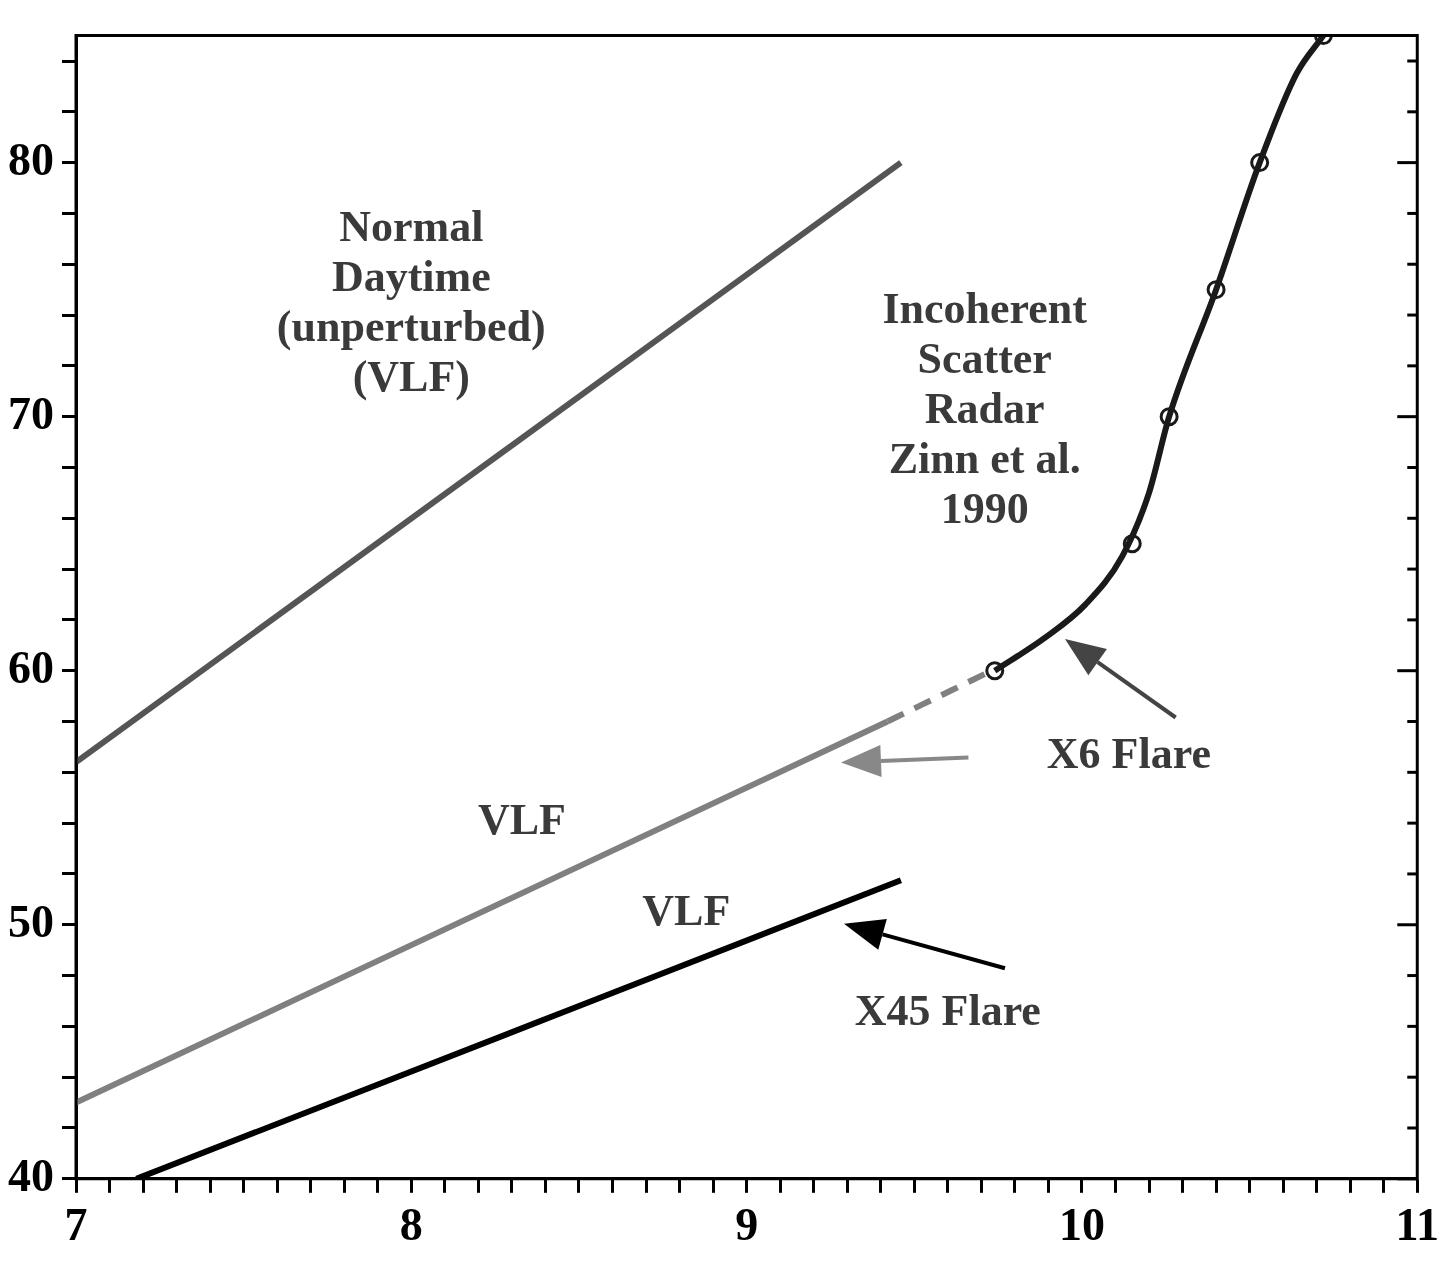 The image size is (1447, 1270). I want to click on y-tick-label: 50, so click(31, 921).